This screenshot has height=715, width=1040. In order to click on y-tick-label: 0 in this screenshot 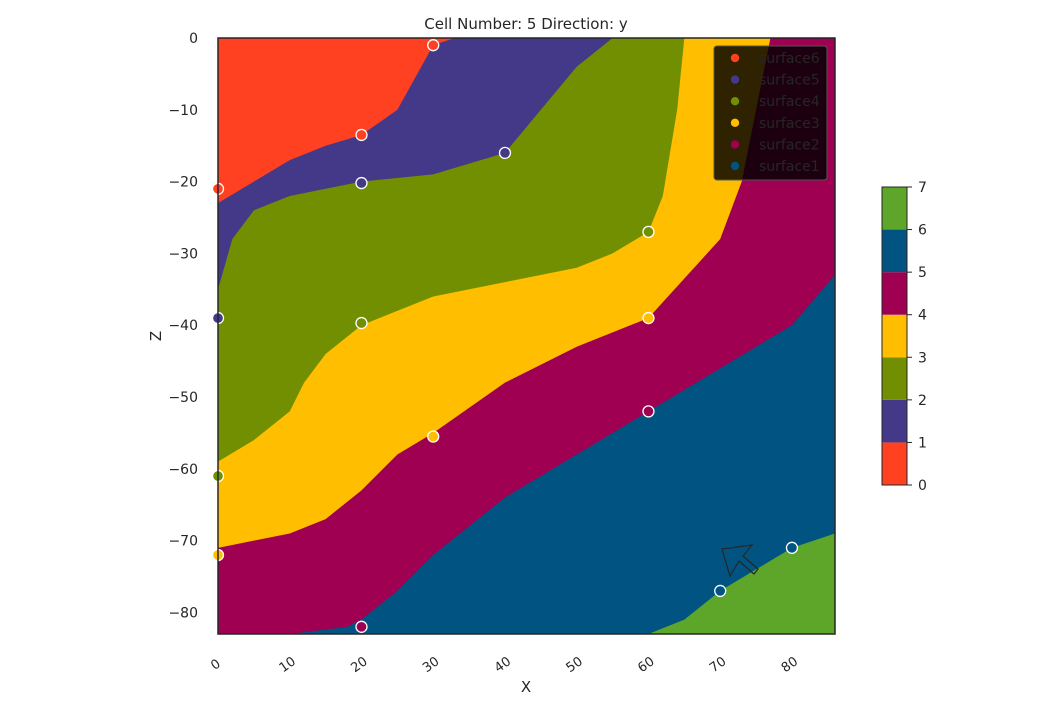, I will do `click(193, 39)`.